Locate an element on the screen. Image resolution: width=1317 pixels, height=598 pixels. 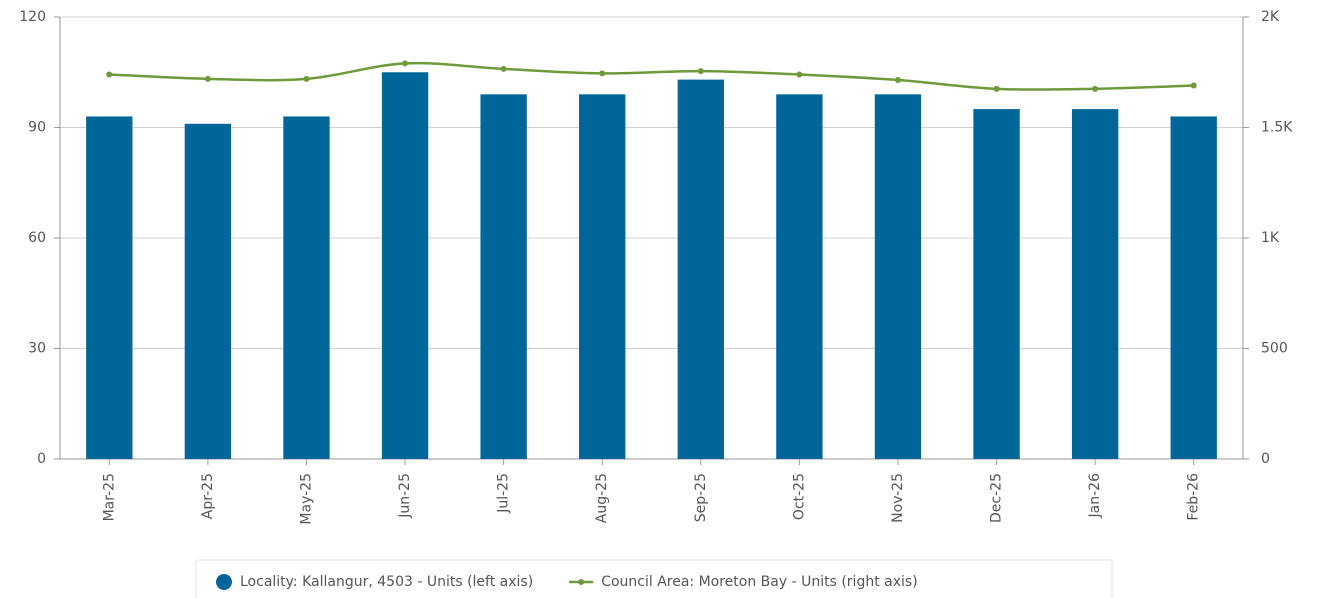
y2-tick-label: 2K is located at coordinates (1270, 17).